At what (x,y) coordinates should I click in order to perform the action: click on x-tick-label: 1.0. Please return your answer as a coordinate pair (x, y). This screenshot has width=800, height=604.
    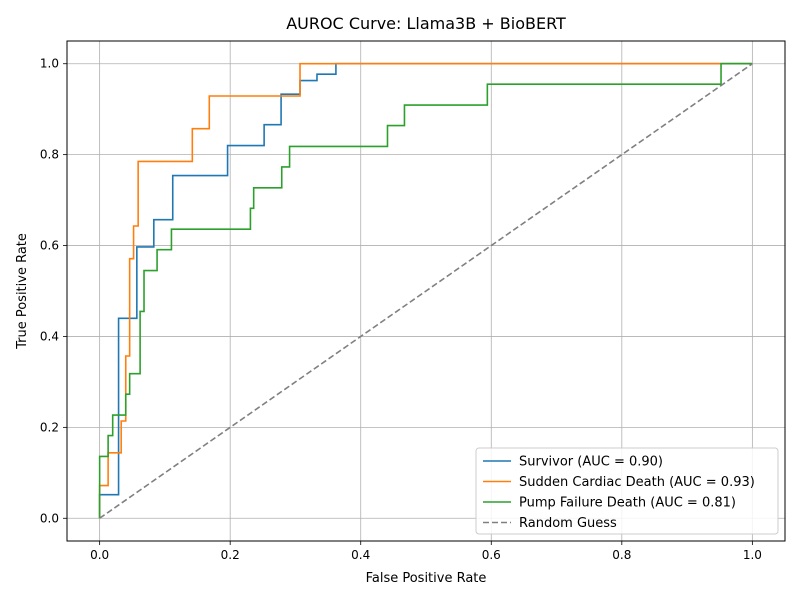
    Looking at the image, I should click on (752, 555).